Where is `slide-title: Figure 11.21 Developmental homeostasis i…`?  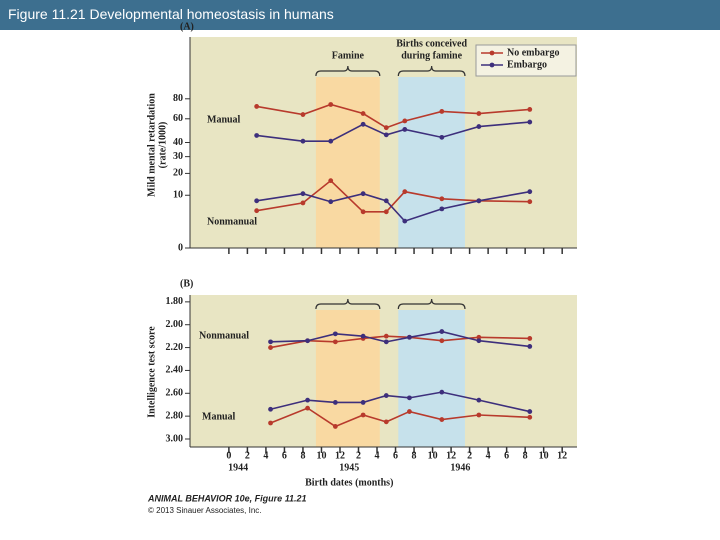
slide-title: Figure 11.21 Developmental homeostasis i… is located at coordinates (171, 14).